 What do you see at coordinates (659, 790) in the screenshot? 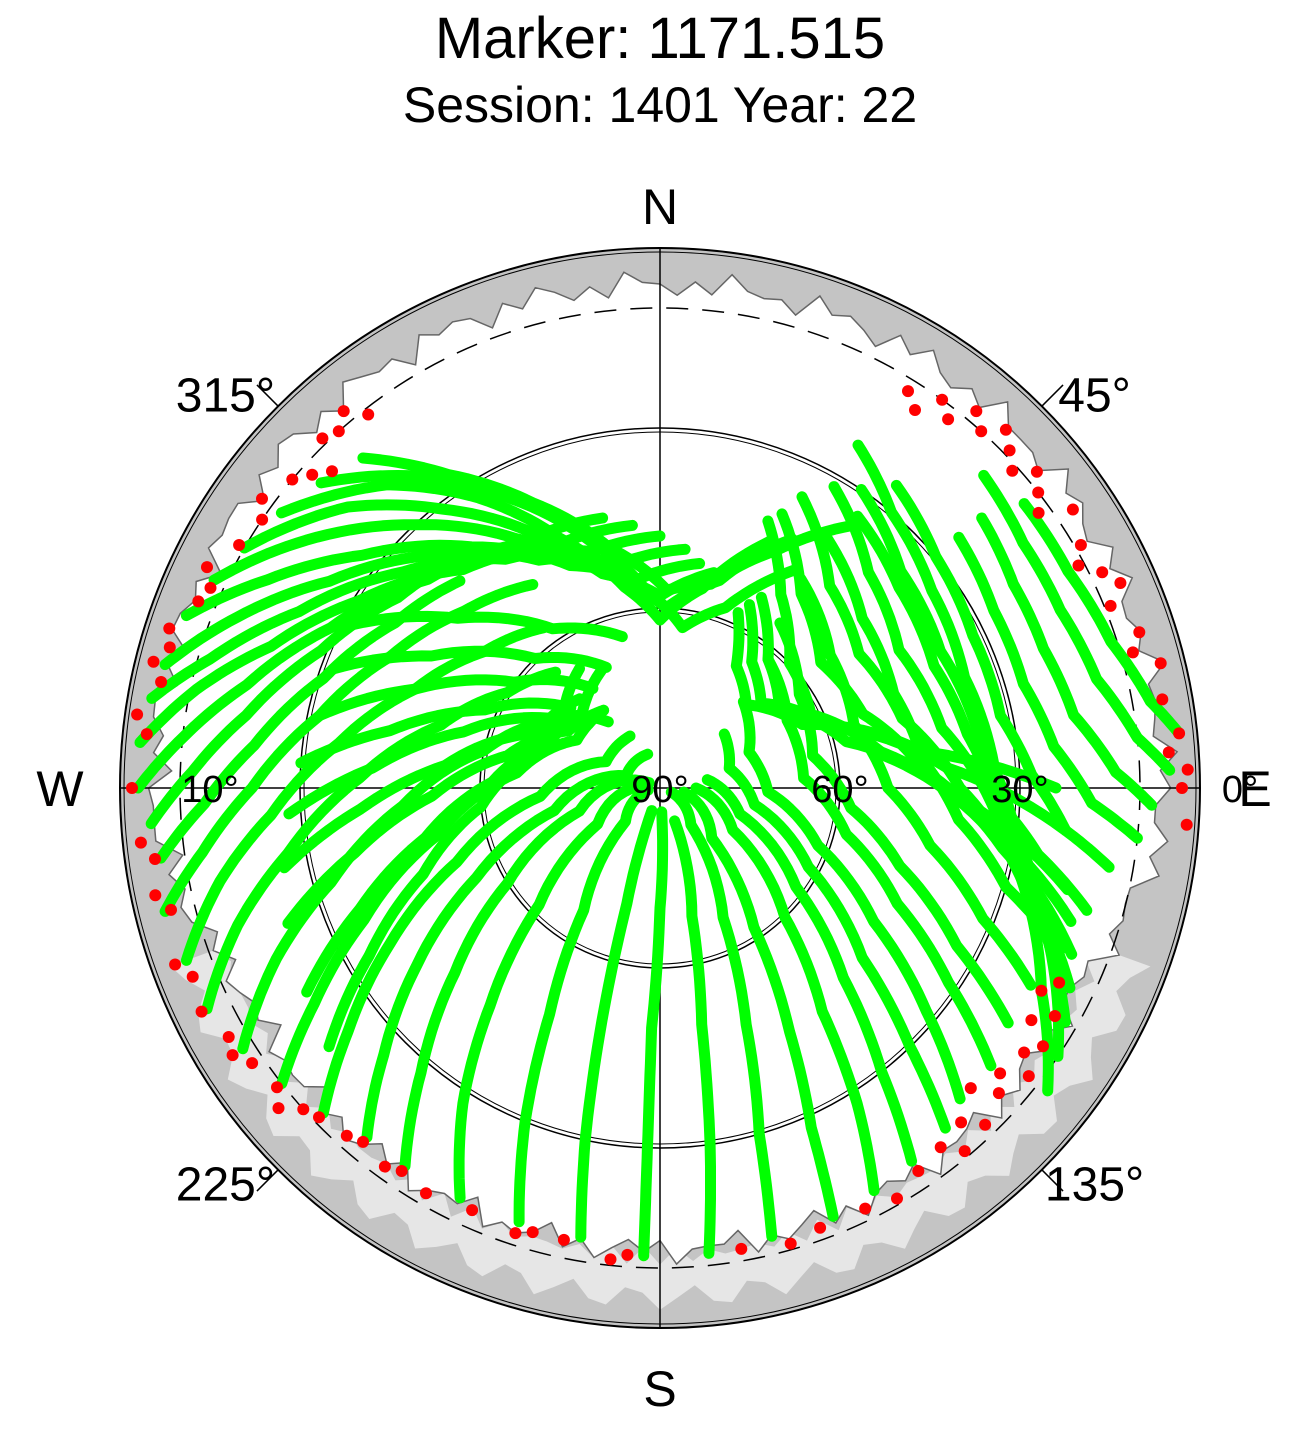
I see `elevation-label-90: 90°` at bounding box center [659, 790].